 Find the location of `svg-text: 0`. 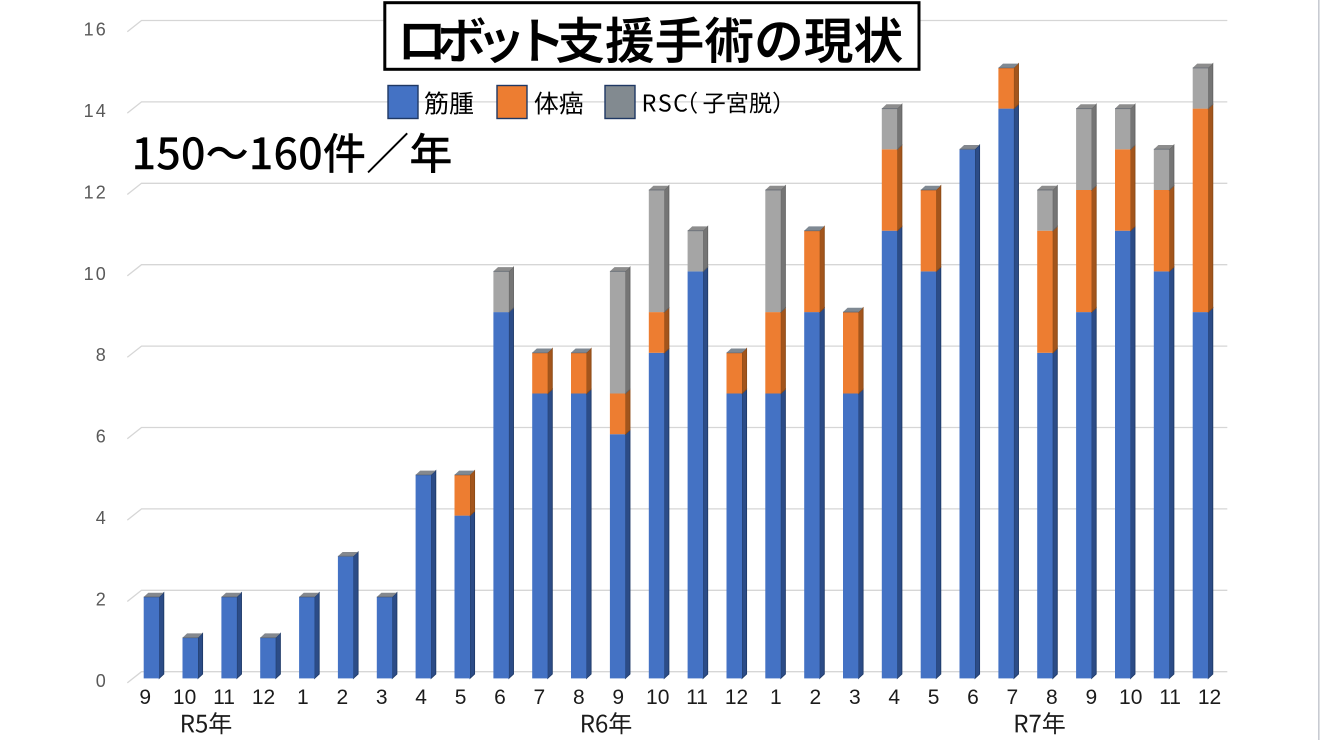

svg-text: 0 is located at coordinates (102, 681).